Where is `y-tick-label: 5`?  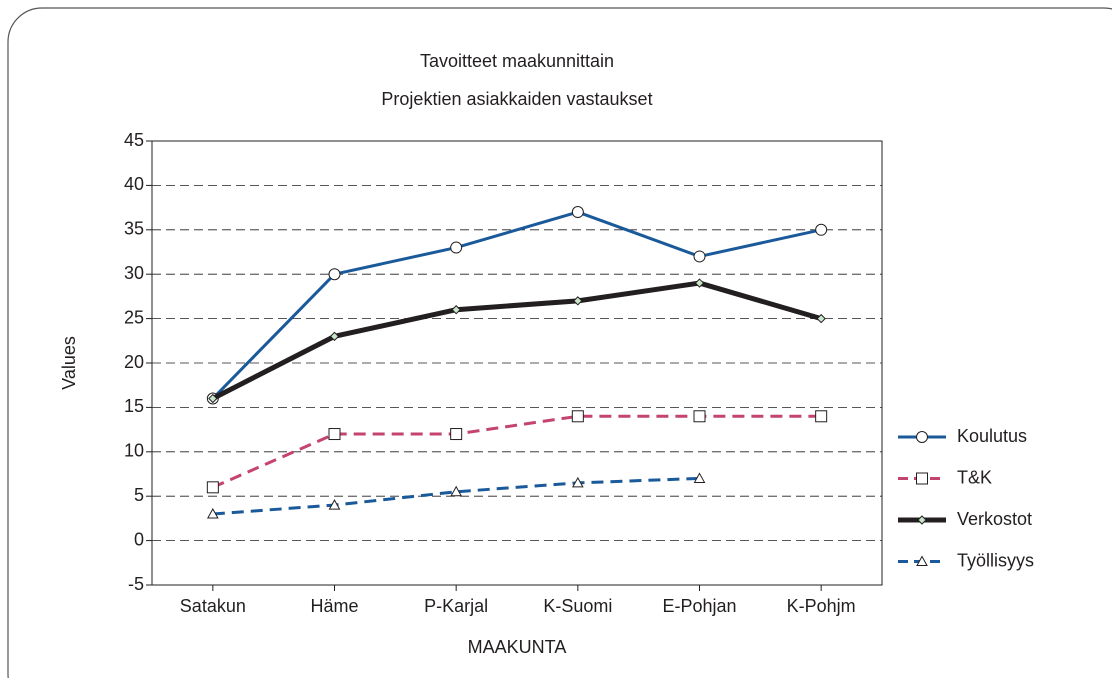 y-tick-label: 5 is located at coordinates (139, 495).